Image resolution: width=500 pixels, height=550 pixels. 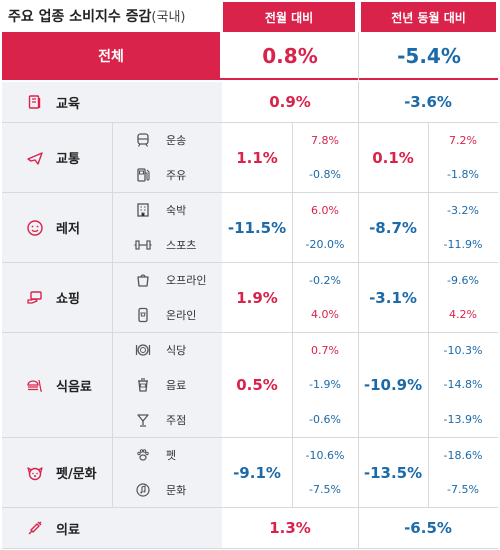 What do you see at coordinates (181, 315) in the screenshot?
I see `subcategory-name: 온라인` at bounding box center [181, 315].